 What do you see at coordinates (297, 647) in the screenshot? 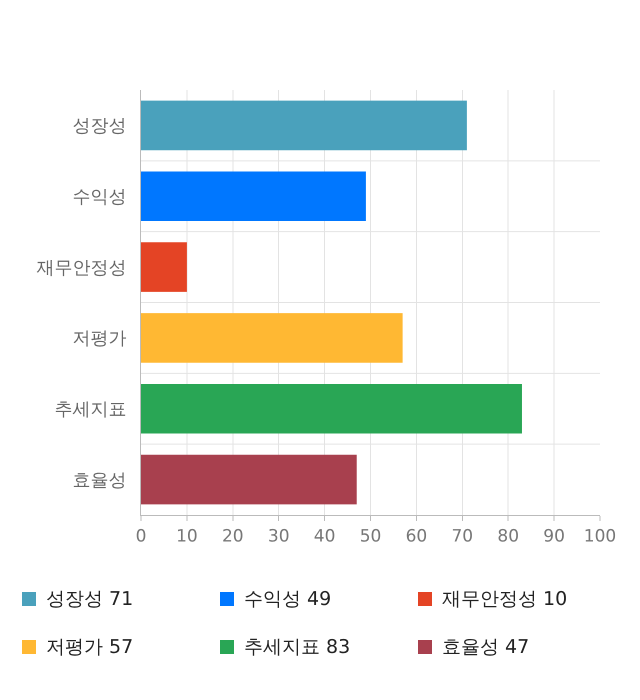
I see `category-label: 추세지표 83` at bounding box center [297, 647].